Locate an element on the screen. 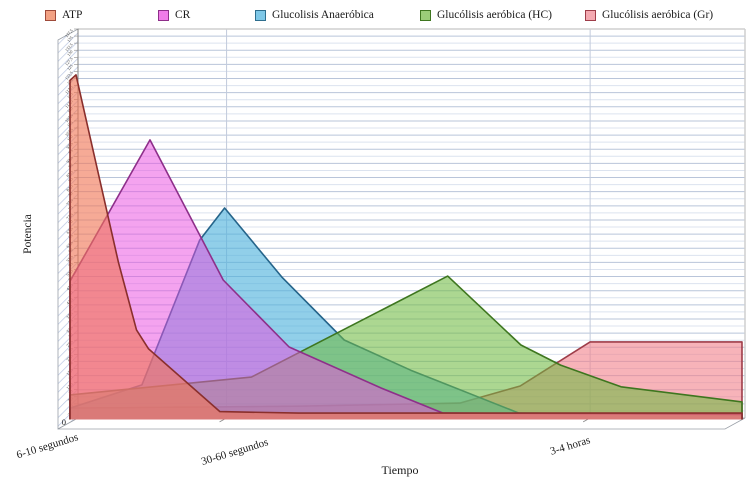 This screenshot has height=488, width=750. svg-text: 122,5 is located at coordinates (69, 75).